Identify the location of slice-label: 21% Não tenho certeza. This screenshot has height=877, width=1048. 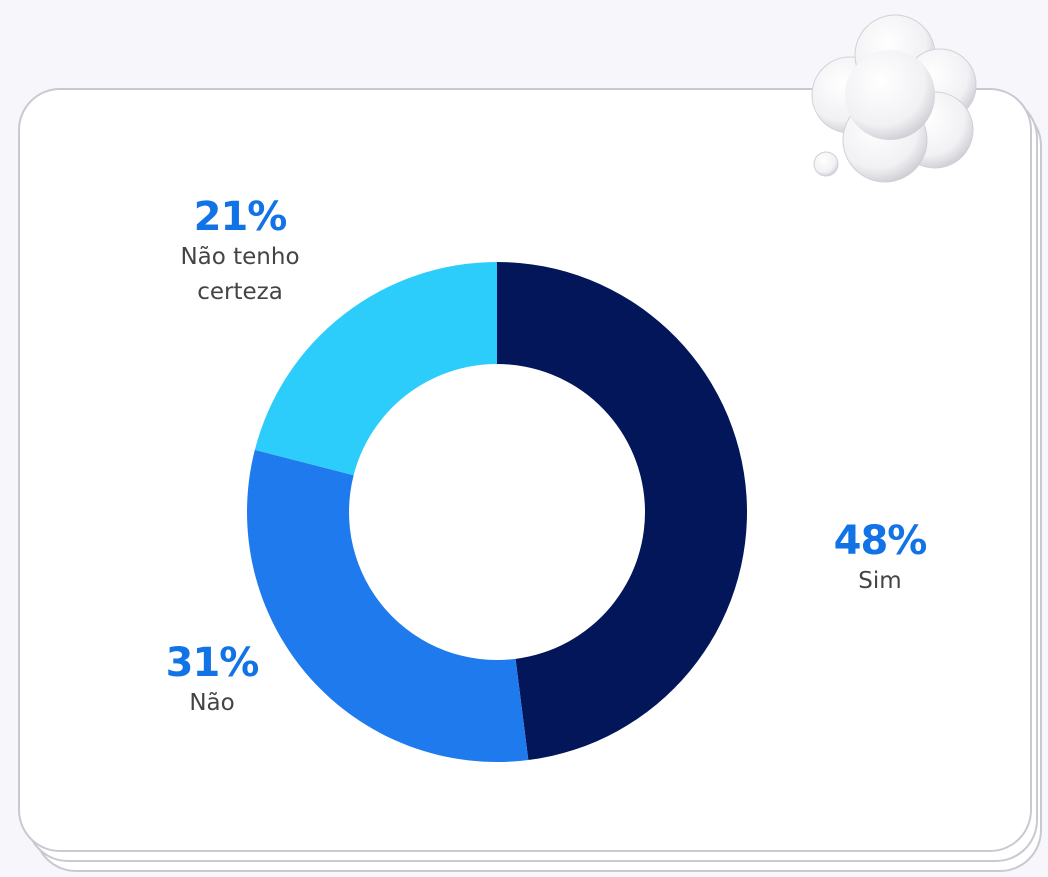
(240, 252).